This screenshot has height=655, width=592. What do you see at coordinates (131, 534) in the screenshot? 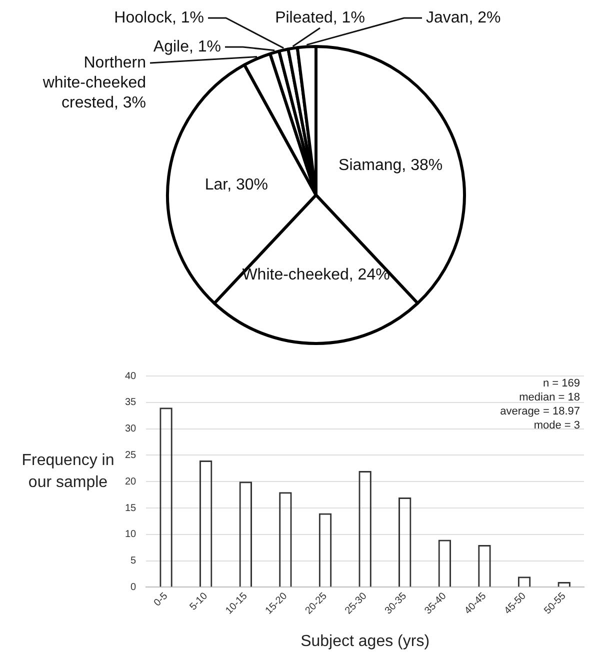
I see `y-tick-label: 10` at bounding box center [131, 534].